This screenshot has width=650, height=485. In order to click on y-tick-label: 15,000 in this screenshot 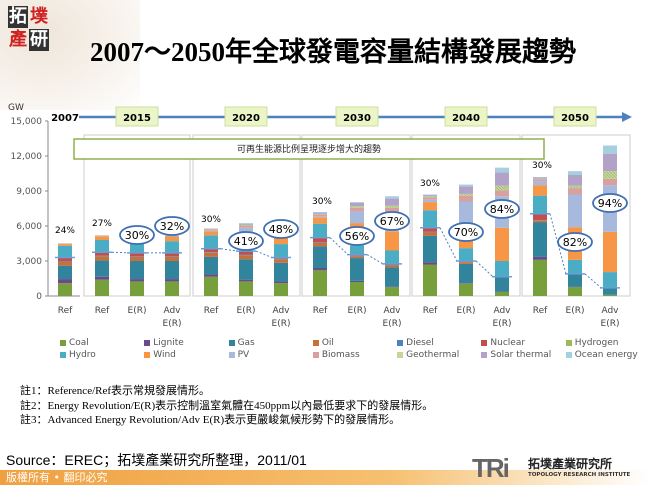, I will do `click(27, 122)`.